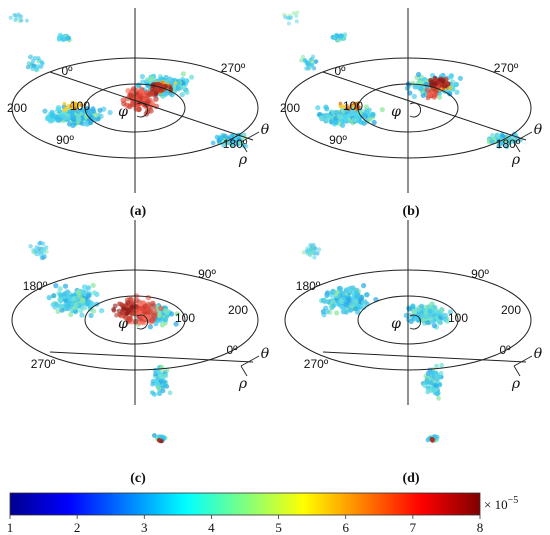 The image size is (550, 535). What do you see at coordinates (235, 144) in the screenshot?
I see `angle-label-lower-right: 180º` at bounding box center [235, 144].